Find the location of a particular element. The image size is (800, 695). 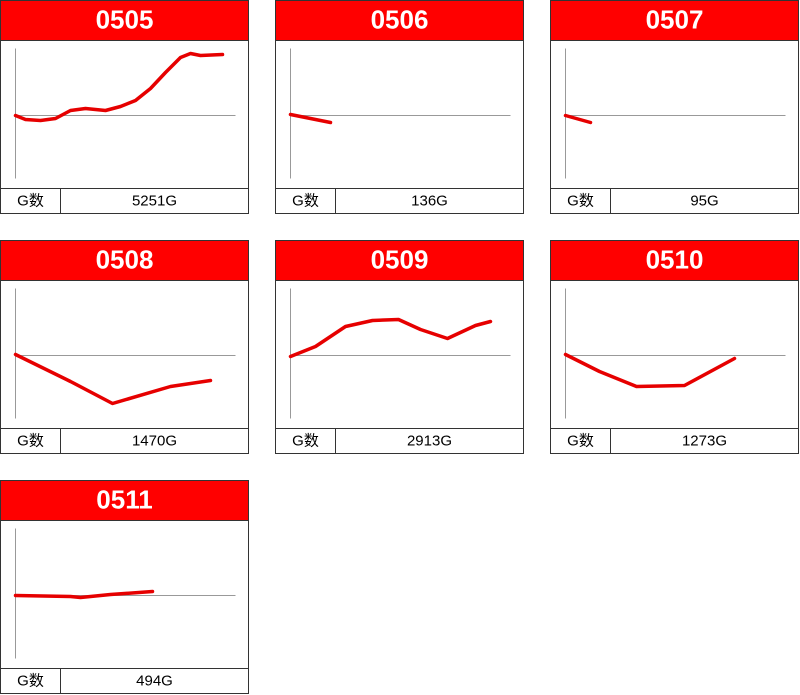

panel-title: 0509 is located at coordinates (400, 259).